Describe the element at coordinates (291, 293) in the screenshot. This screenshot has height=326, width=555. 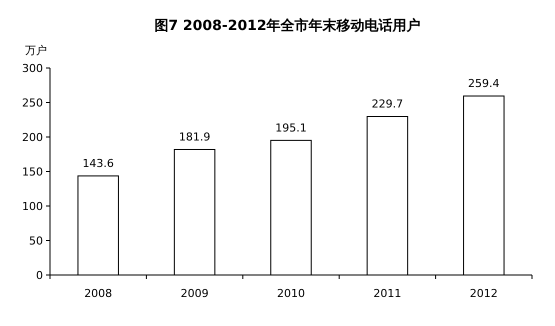
I see `x-tick-label: 2010` at that location.